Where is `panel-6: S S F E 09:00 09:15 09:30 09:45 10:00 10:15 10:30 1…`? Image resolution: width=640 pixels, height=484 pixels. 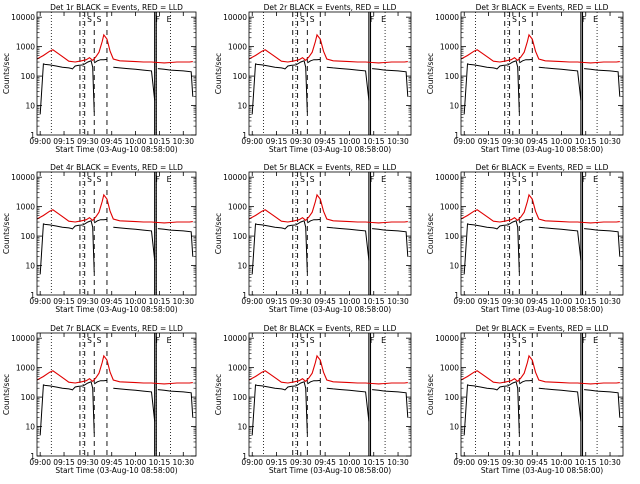
panel-6: S S F E 09:00 09:15 09:30 09:45 10:00 10:15 10:30 1… is located at coordinates (525, 238).